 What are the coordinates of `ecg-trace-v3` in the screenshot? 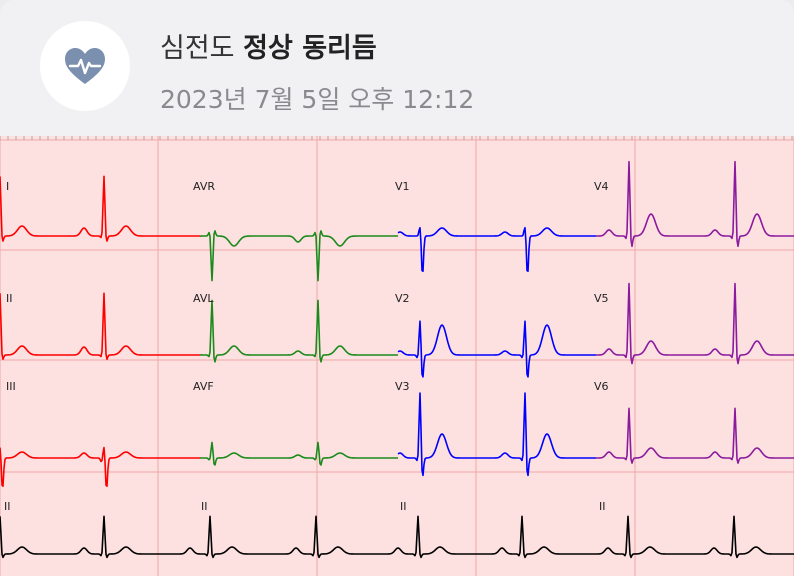 It's located at (496, 434).